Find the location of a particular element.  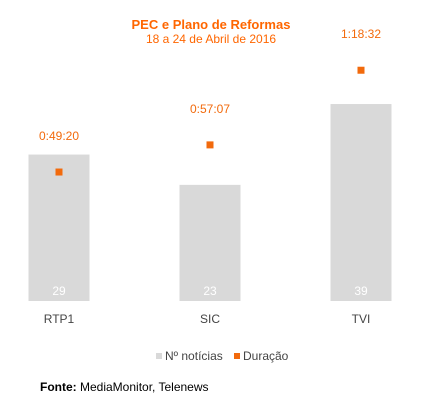

duration-point-sic is located at coordinates (210, 145).